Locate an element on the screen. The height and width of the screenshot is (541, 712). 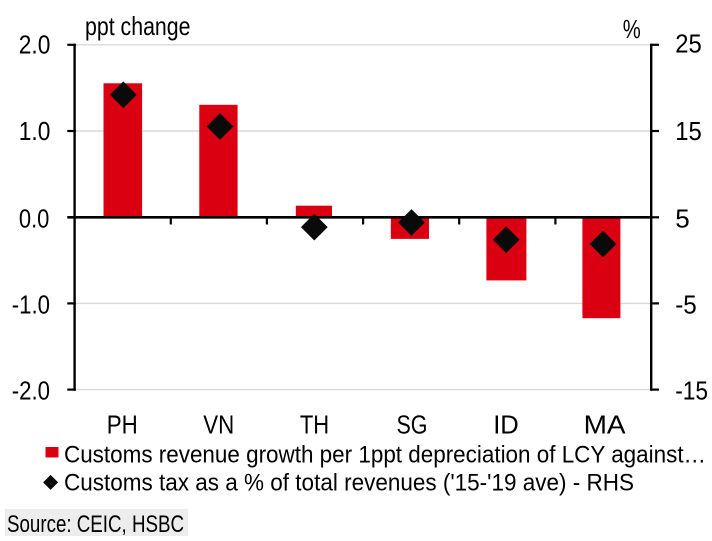
svg-text: Source: CEIC, HSBC is located at coordinates (95, 524).